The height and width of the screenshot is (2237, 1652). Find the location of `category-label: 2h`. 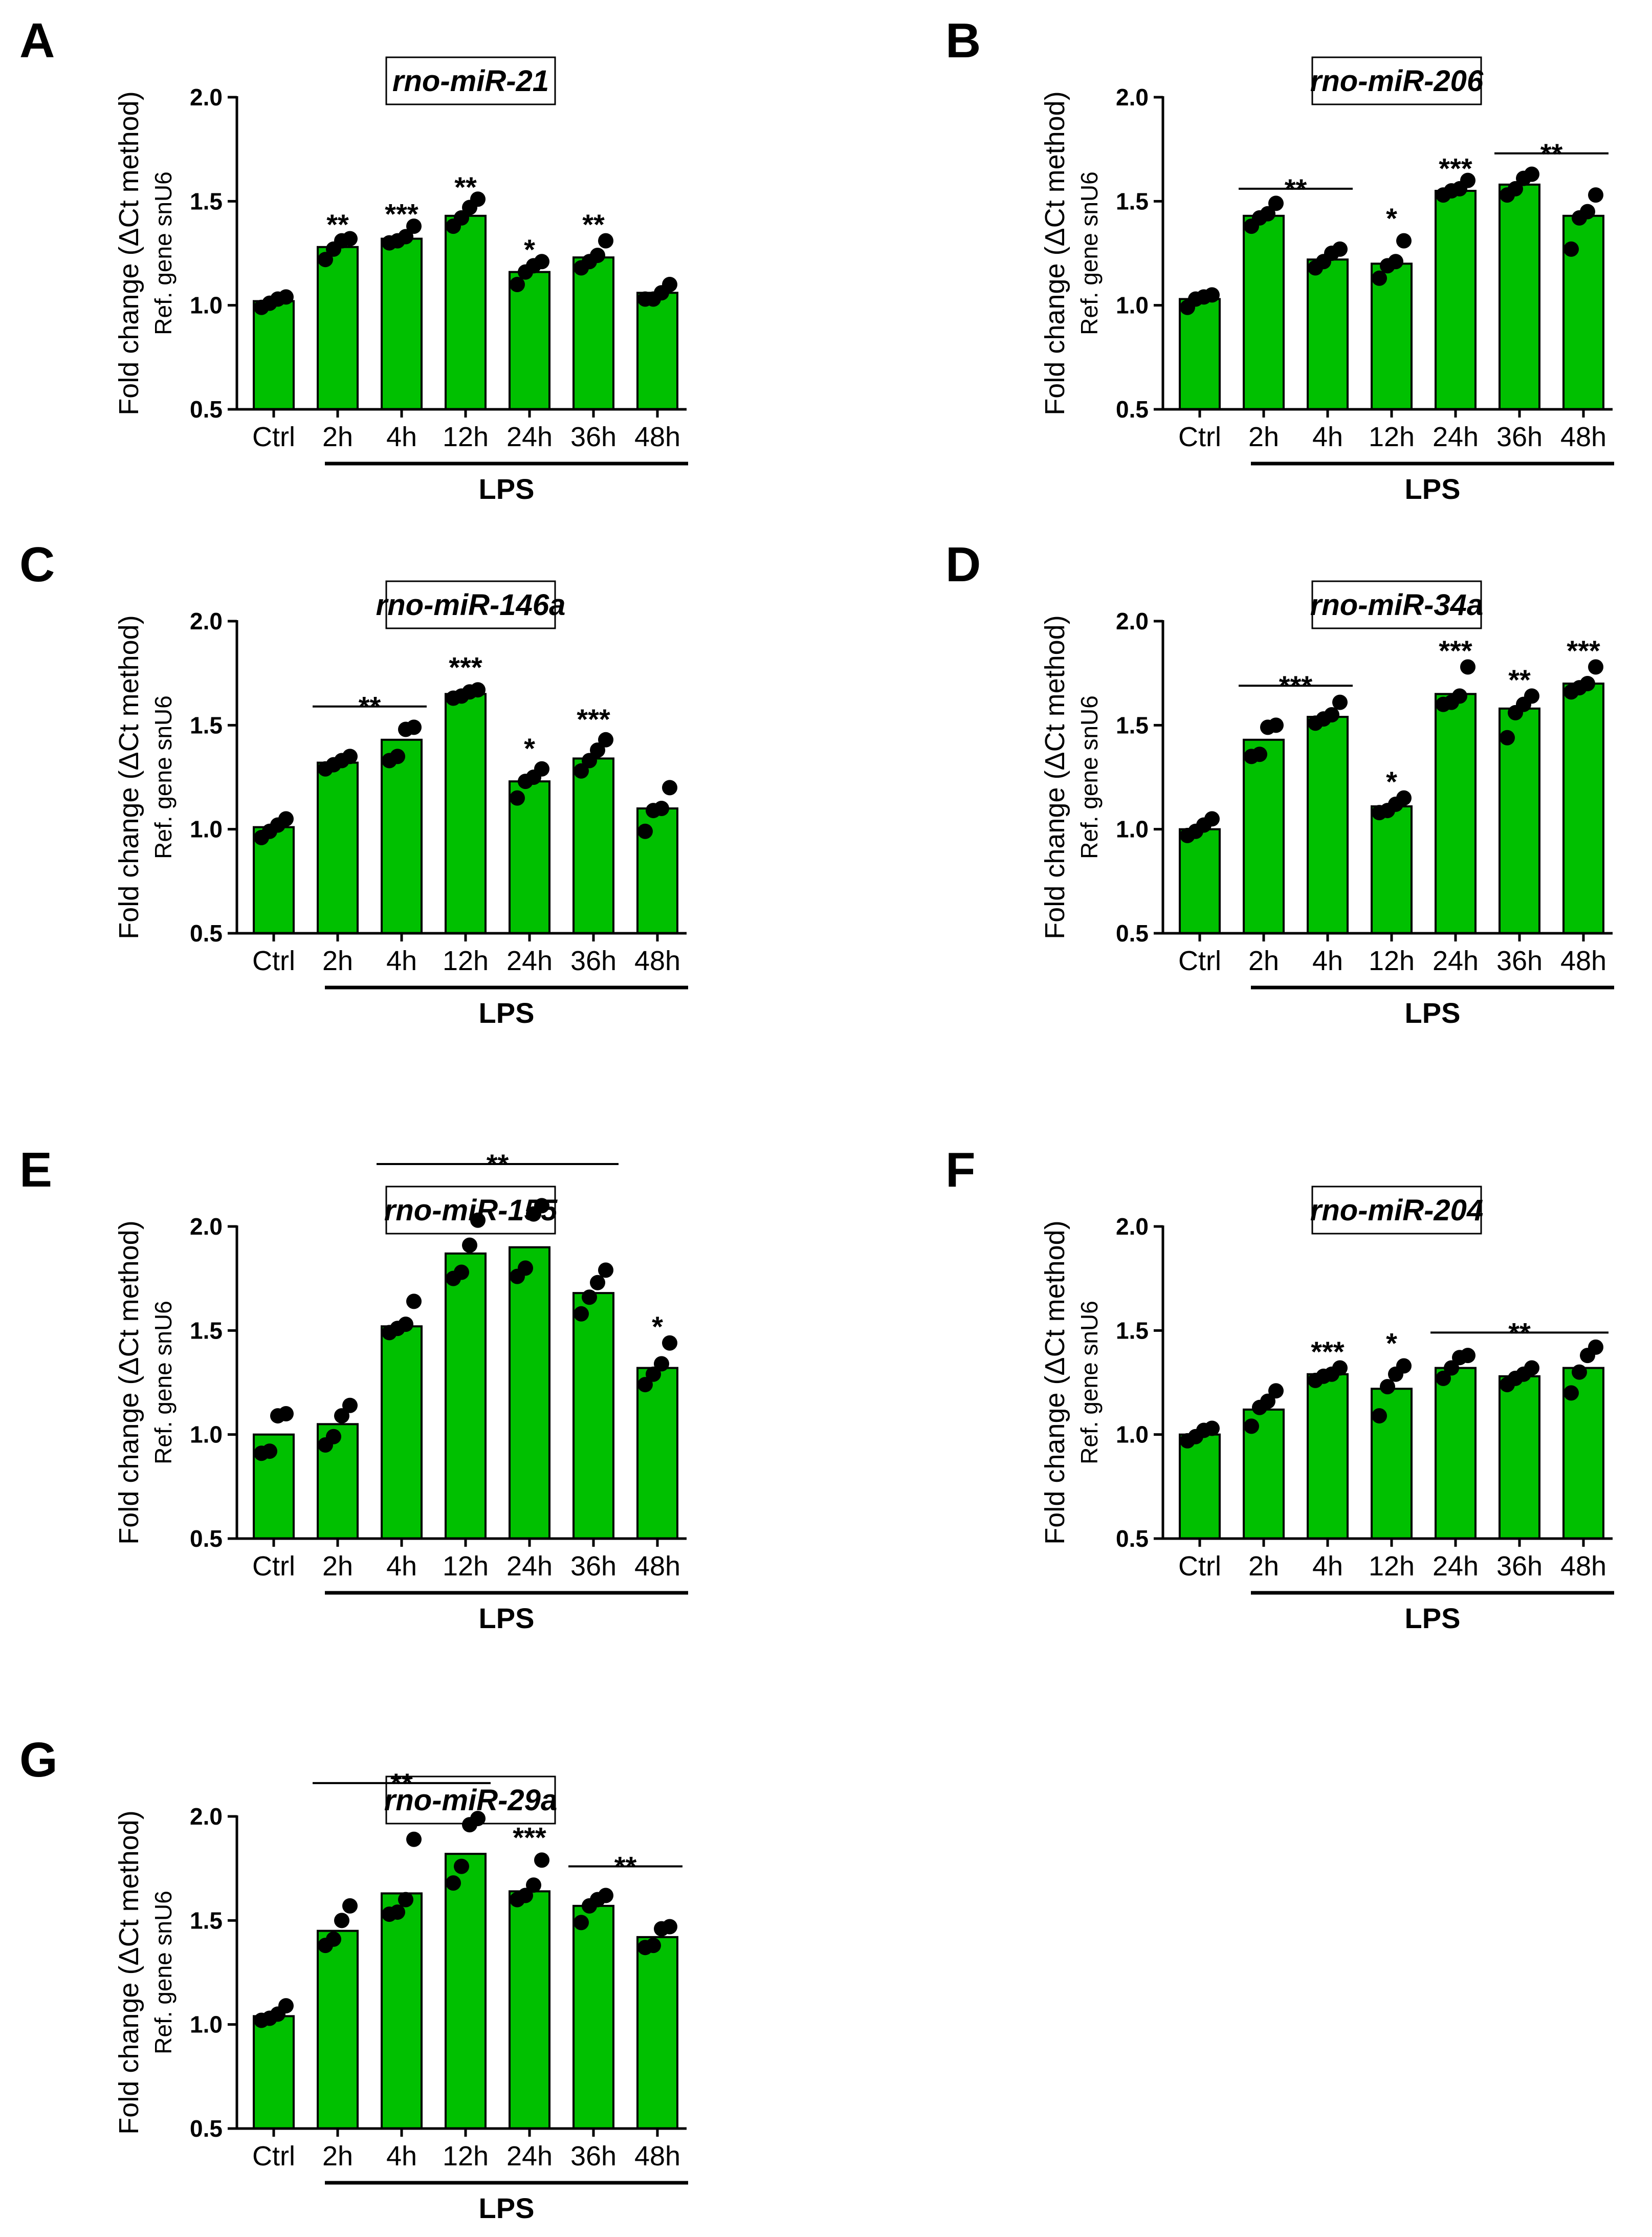

category-label: 2h is located at coordinates (1263, 437).